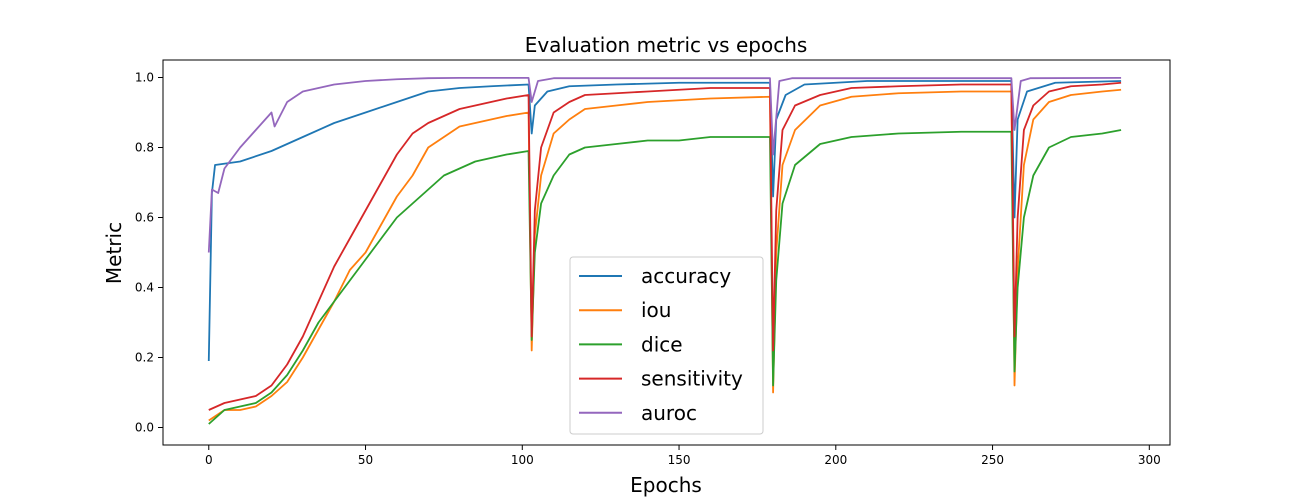 This screenshot has width=1300, height=500. Describe the element at coordinates (114, 253) in the screenshot. I see `y-axis-label: Metric` at that location.